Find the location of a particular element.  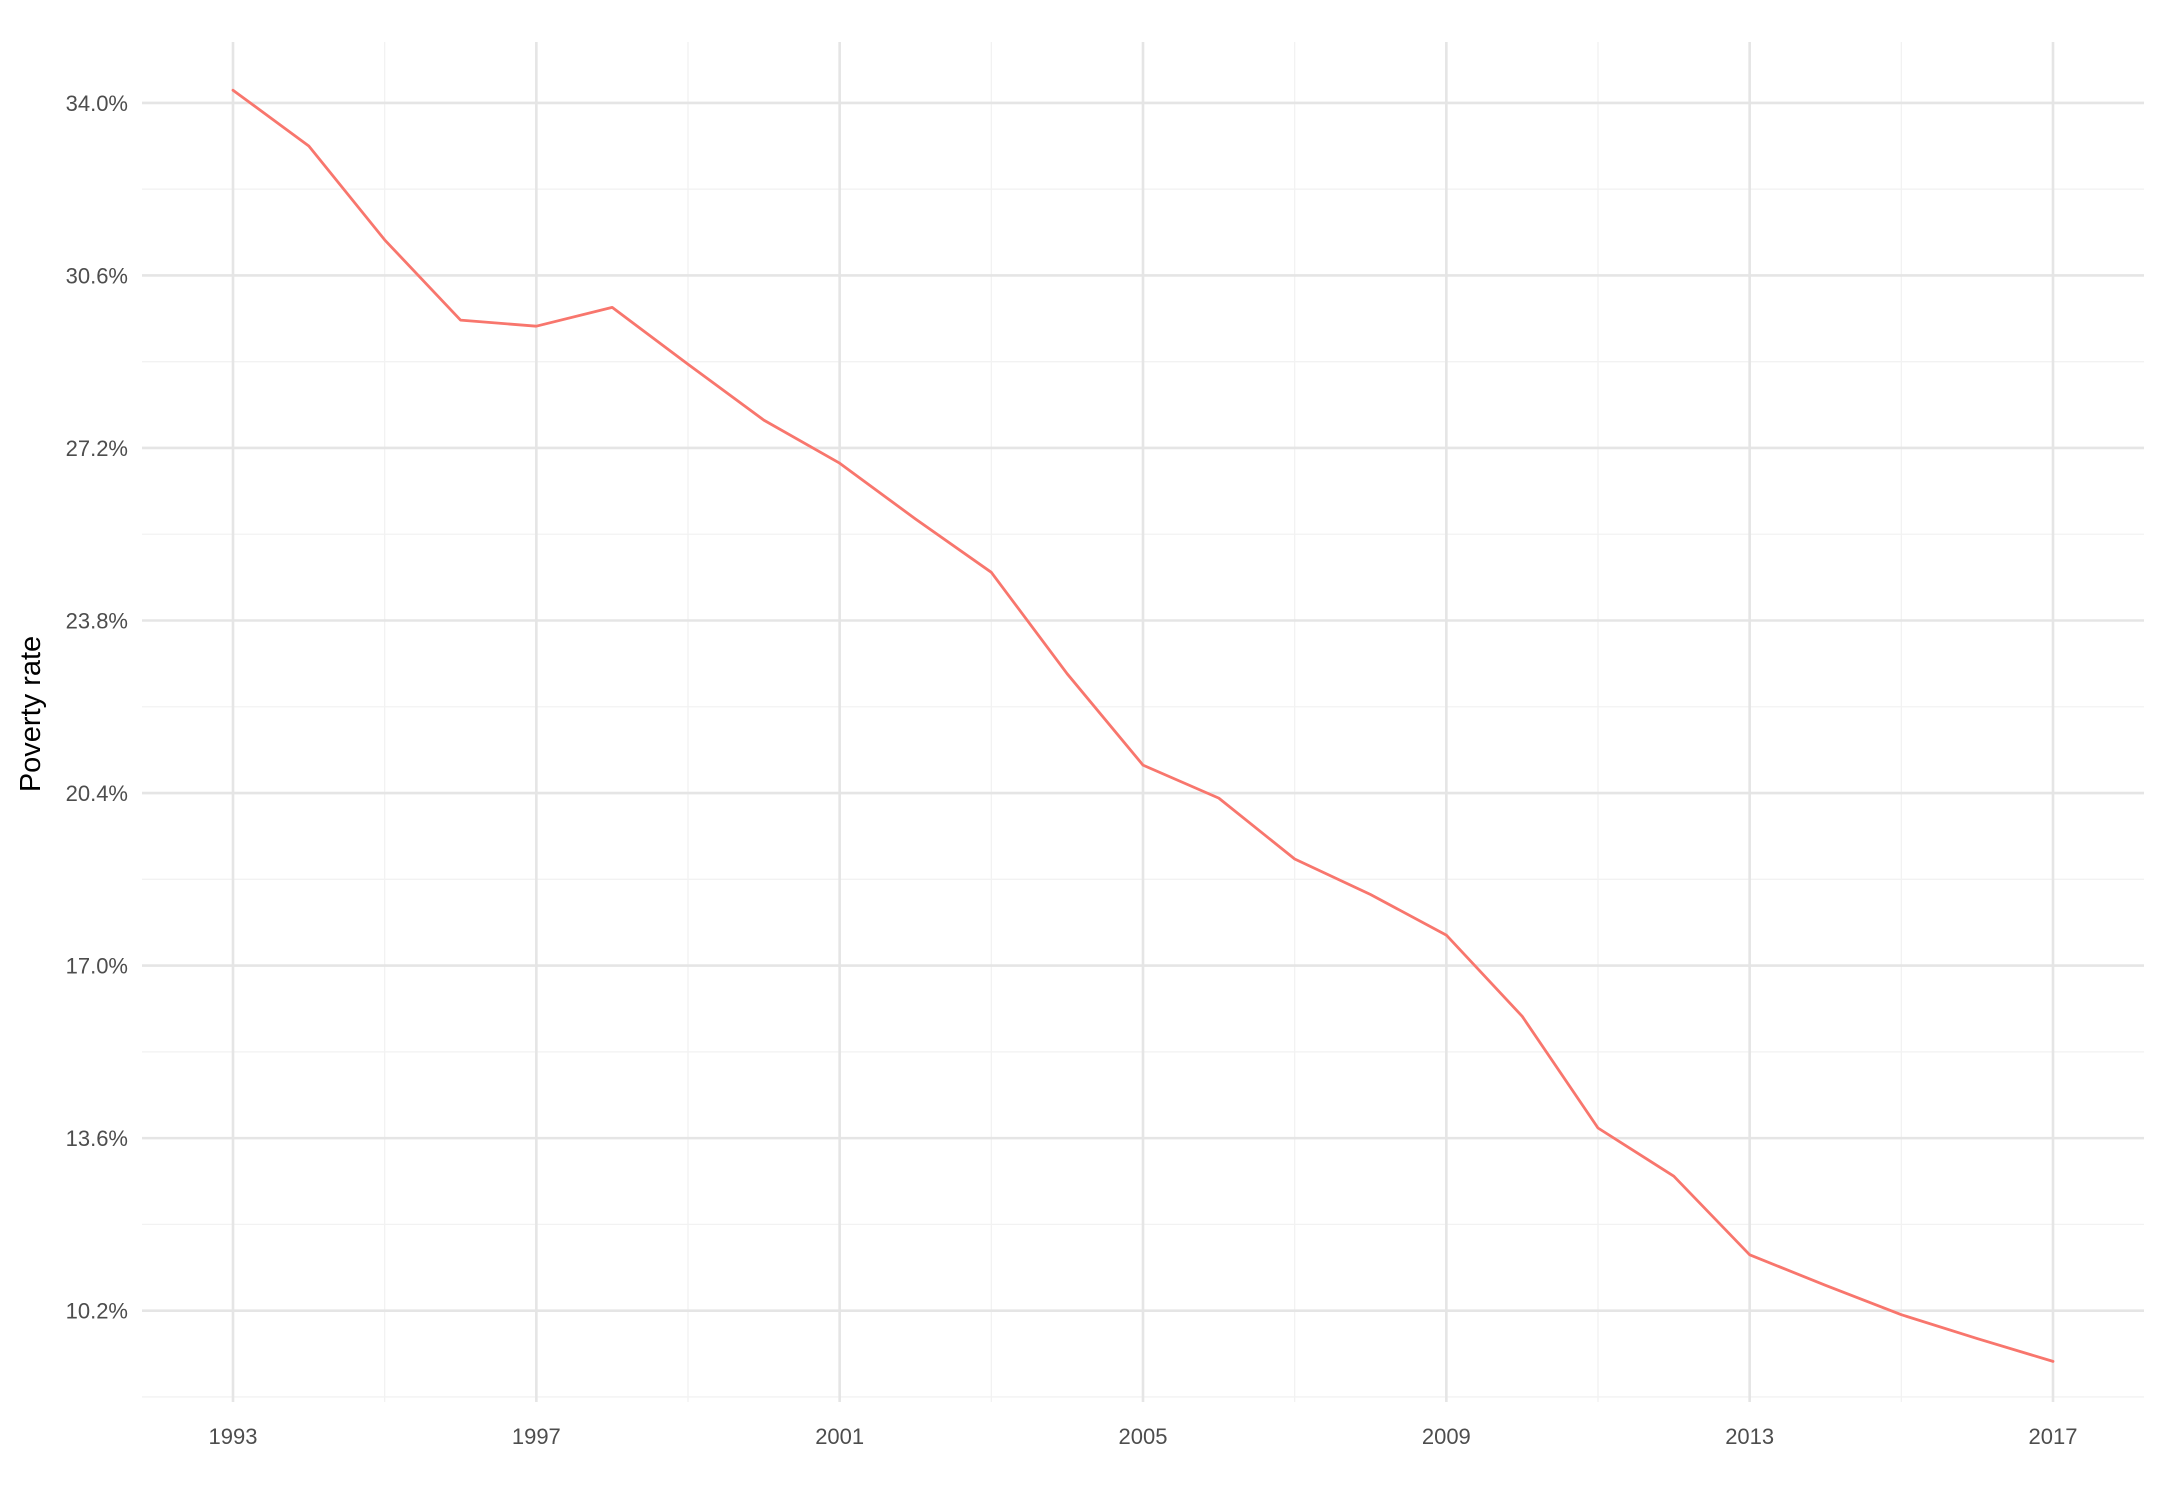

y-tick-label: 23.8% is located at coordinates (97, 621).